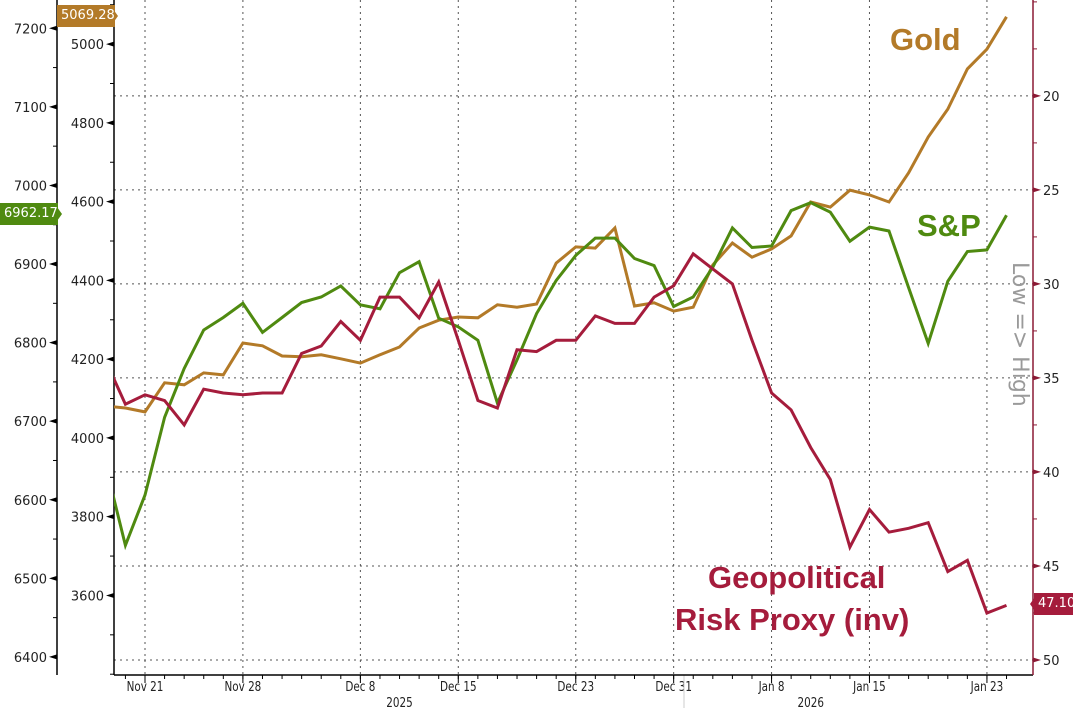 The height and width of the screenshot is (708, 1073). What do you see at coordinates (868, 686) in the screenshot?
I see `x-tick-label: Jan 15` at bounding box center [868, 686].